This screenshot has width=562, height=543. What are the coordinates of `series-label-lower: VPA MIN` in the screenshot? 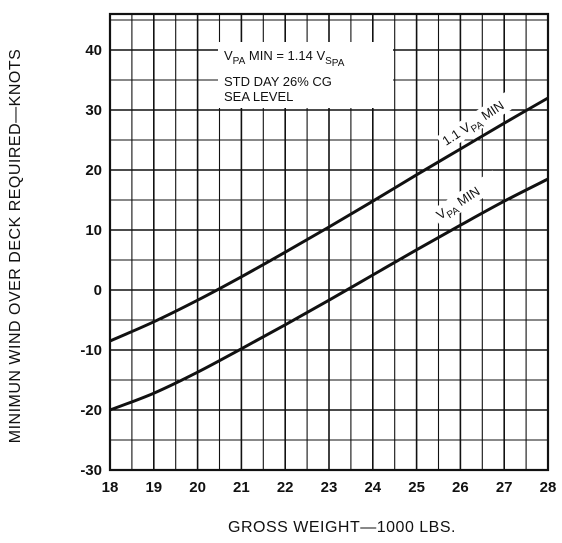 It's located at (466, 198).